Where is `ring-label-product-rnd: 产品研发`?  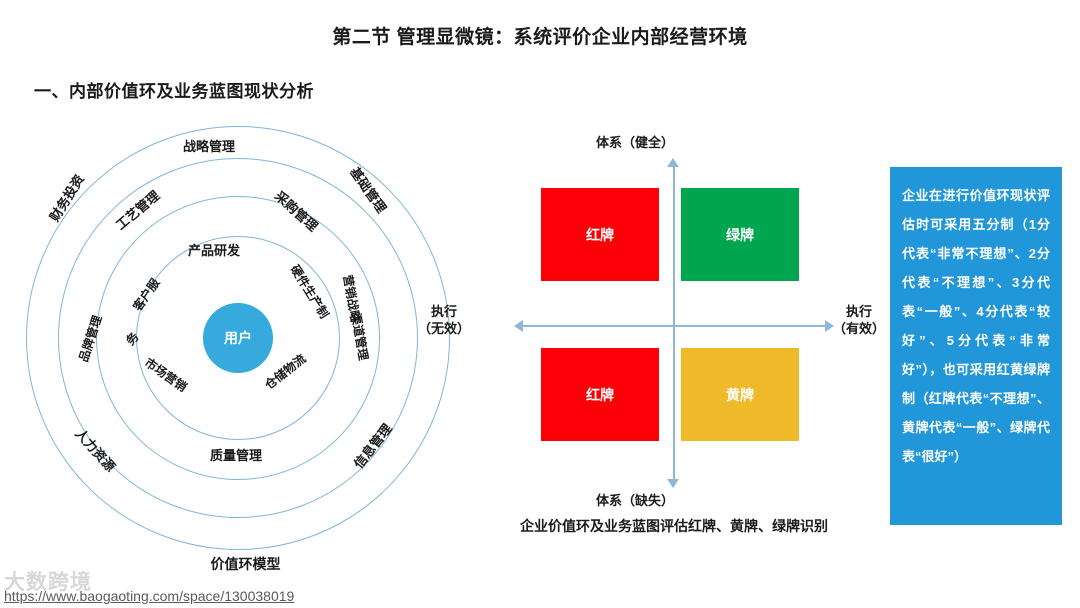 ring-label-product-rnd: 产品研发 is located at coordinates (214, 250).